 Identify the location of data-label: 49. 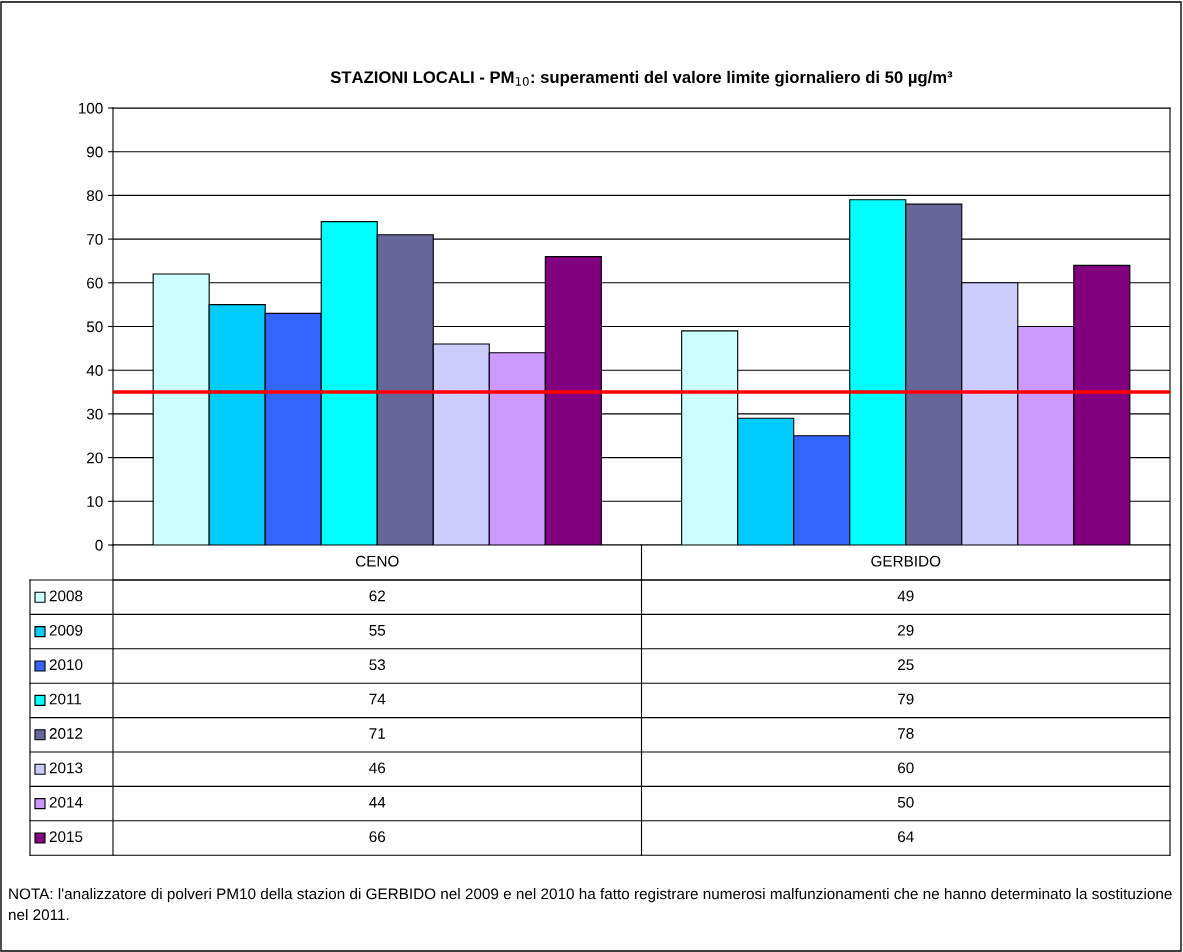
(905, 596).